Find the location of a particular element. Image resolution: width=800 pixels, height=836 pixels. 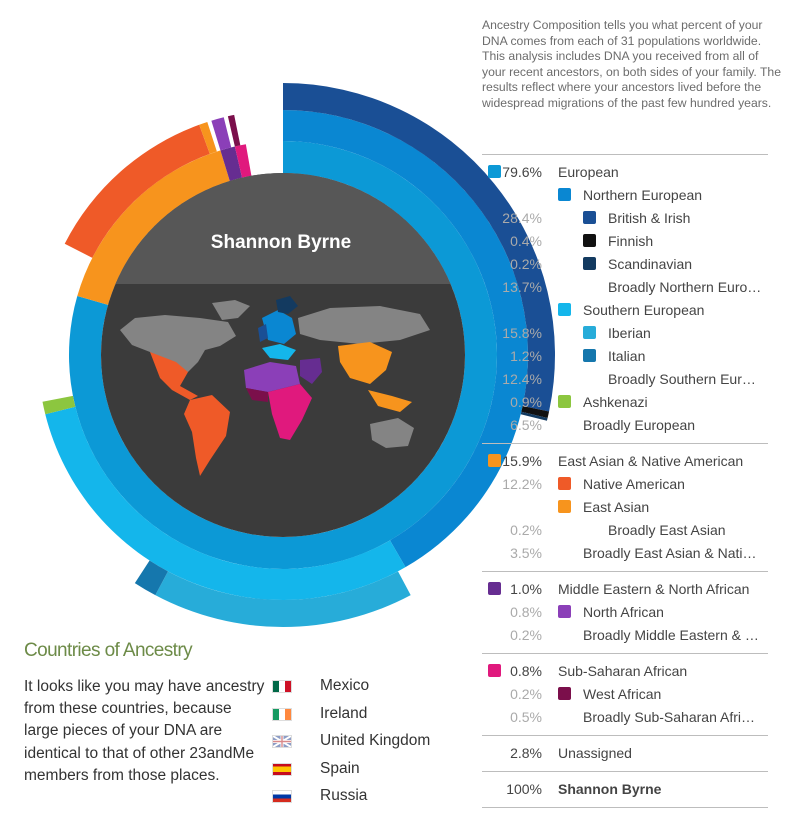

ring-segment-native-american is located at coordinates (137, 191).